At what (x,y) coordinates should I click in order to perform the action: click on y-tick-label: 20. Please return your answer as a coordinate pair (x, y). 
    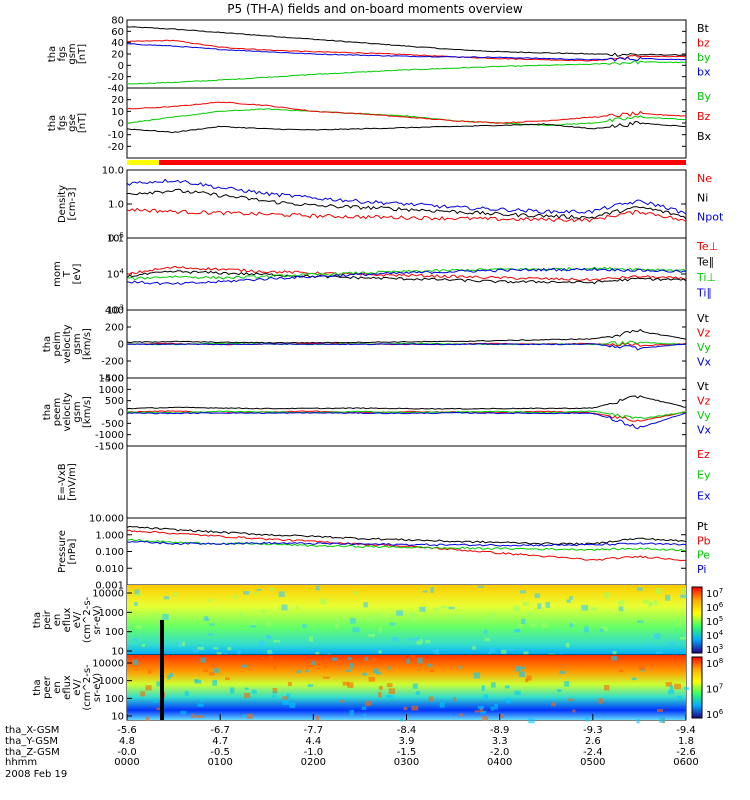
    Looking at the image, I should click on (117, 55).